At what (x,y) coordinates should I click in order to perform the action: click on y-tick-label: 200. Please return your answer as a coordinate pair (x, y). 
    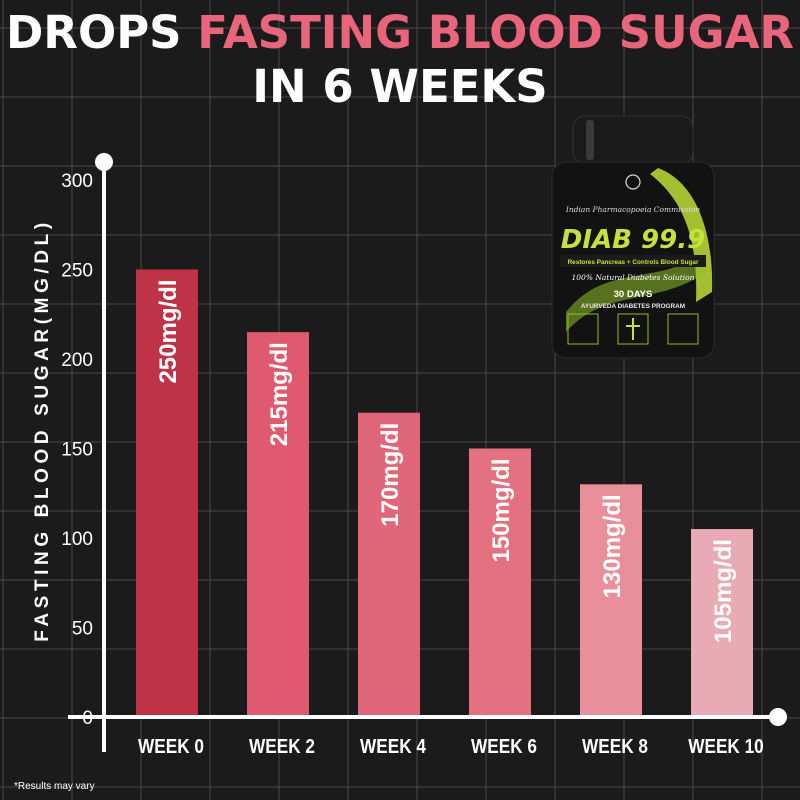
    Looking at the image, I should click on (77, 360).